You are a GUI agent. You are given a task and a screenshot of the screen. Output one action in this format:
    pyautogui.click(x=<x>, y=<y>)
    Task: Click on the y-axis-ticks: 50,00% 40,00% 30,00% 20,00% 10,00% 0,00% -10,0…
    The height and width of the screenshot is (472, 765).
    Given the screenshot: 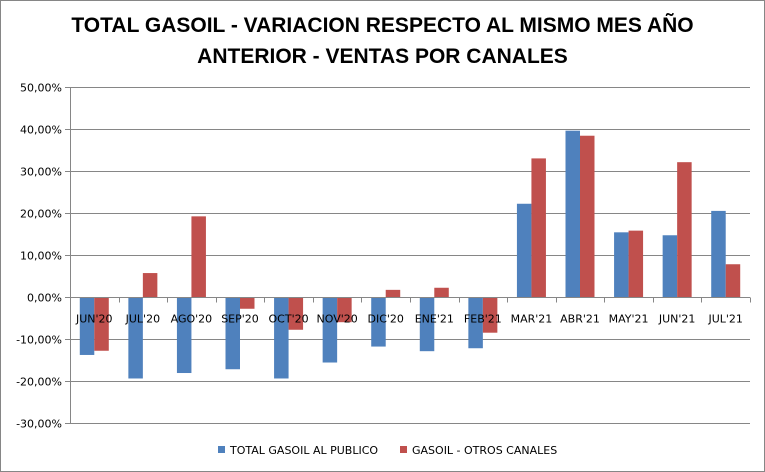 What is the action you would take?
    pyautogui.click(x=43, y=256)
    